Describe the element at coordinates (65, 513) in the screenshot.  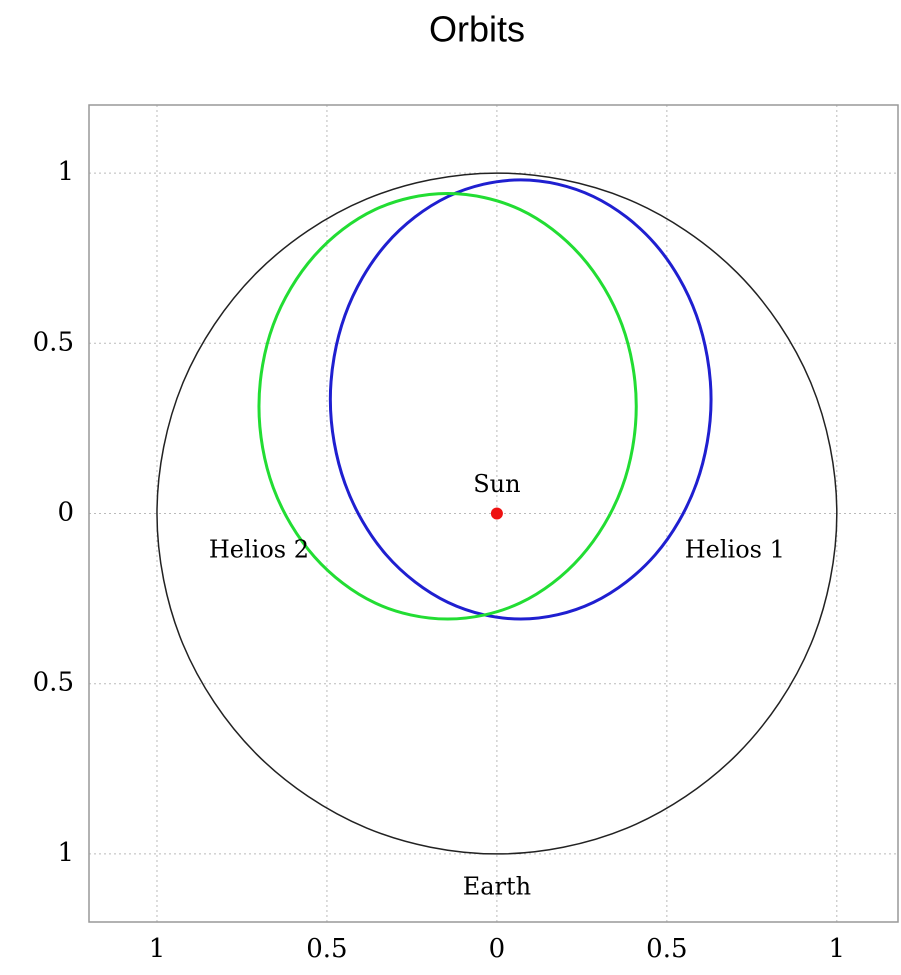
I see `y-tick-label: 0` at that location.